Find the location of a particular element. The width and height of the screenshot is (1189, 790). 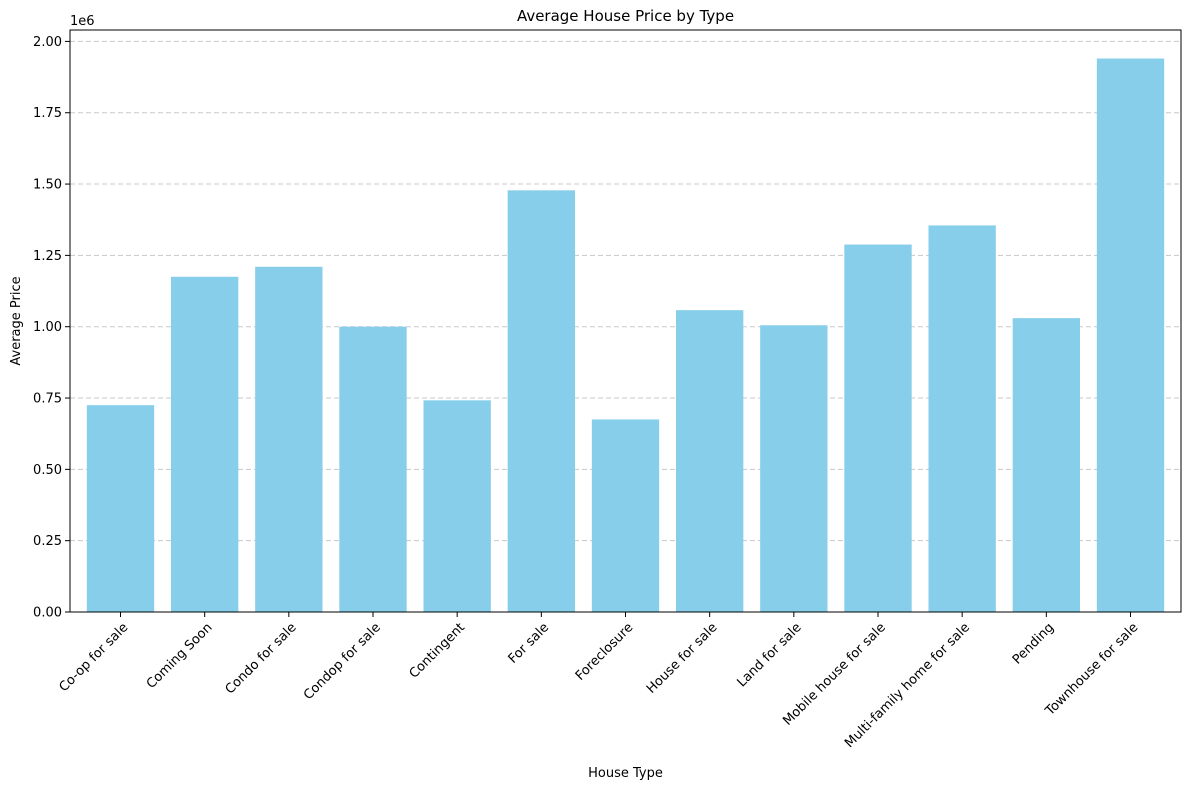

y-tick-label: 1.50 is located at coordinates (47, 185).